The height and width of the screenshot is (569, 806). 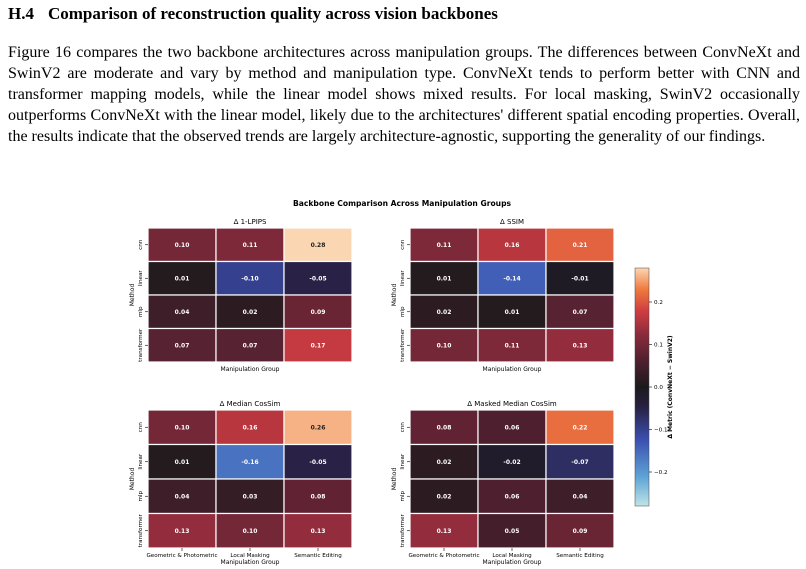 I want to click on colorbar-tick-label: 0.1, so click(x=658, y=346).